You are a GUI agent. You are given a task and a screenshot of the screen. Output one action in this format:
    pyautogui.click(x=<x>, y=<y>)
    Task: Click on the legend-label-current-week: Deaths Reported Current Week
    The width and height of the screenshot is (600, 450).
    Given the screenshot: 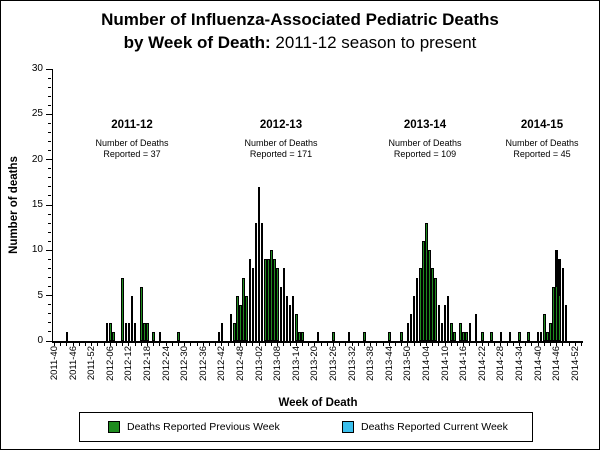 What is the action you would take?
    pyautogui.click(x=434, y=427)
    